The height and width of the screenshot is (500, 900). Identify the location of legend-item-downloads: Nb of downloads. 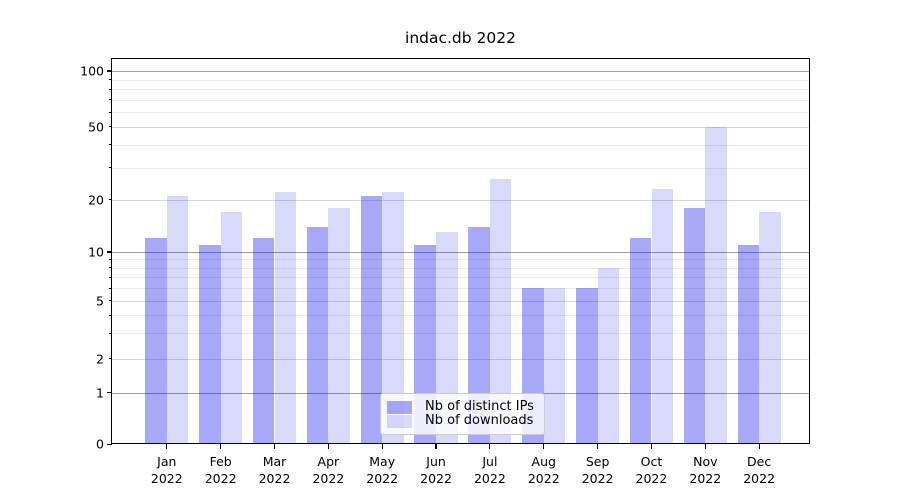
(462, 421).